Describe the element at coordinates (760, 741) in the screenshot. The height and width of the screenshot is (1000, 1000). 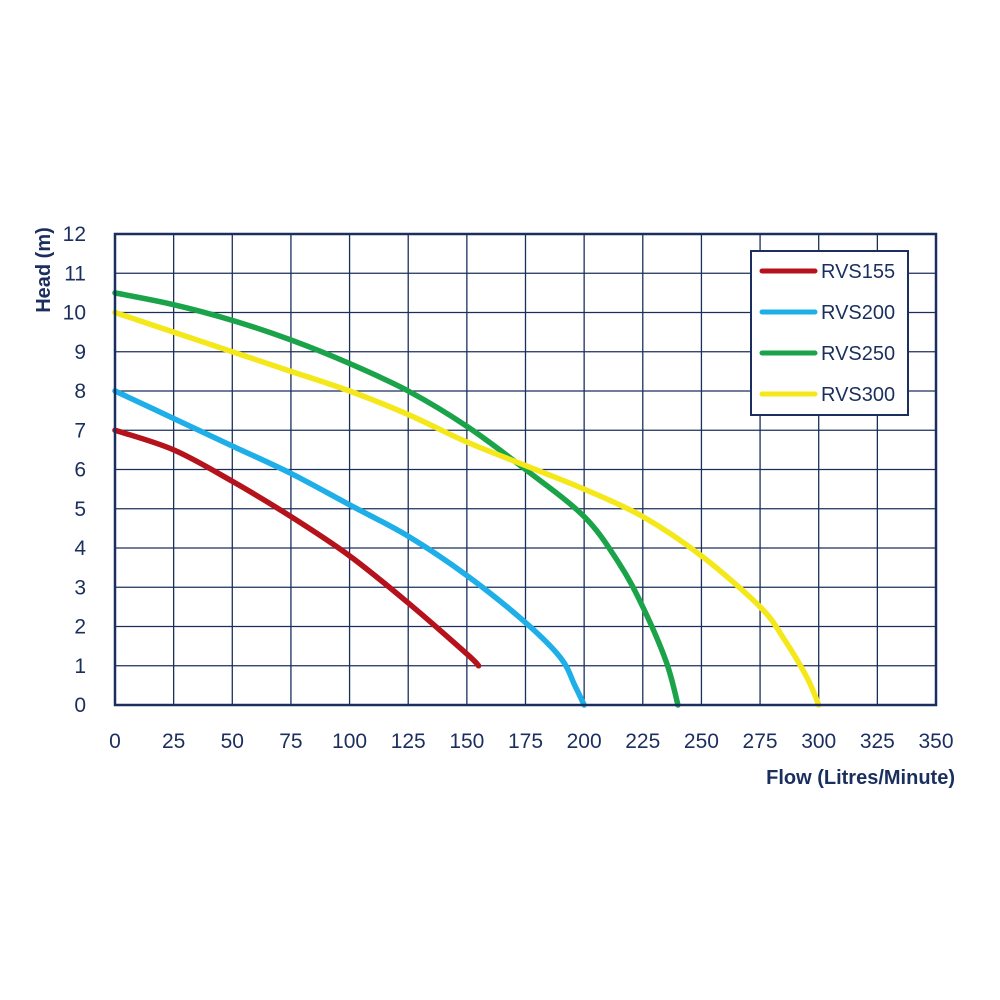
I see `x-tick-label: 275` at that location.